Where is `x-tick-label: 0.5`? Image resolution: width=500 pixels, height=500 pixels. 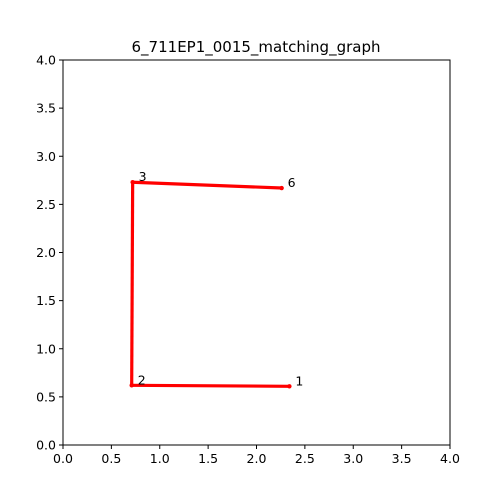 x-tick-label: 0.5 is located at coordinates (111, 458).